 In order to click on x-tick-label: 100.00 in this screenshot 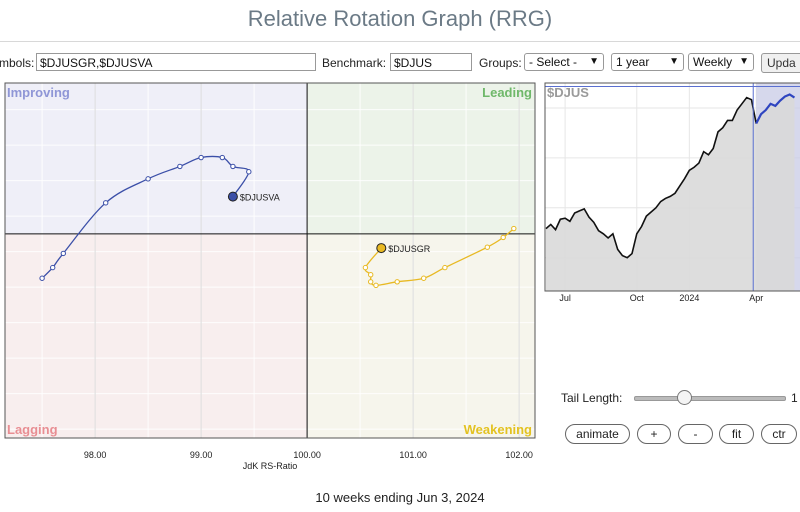, I will do `click(307, 455)`.